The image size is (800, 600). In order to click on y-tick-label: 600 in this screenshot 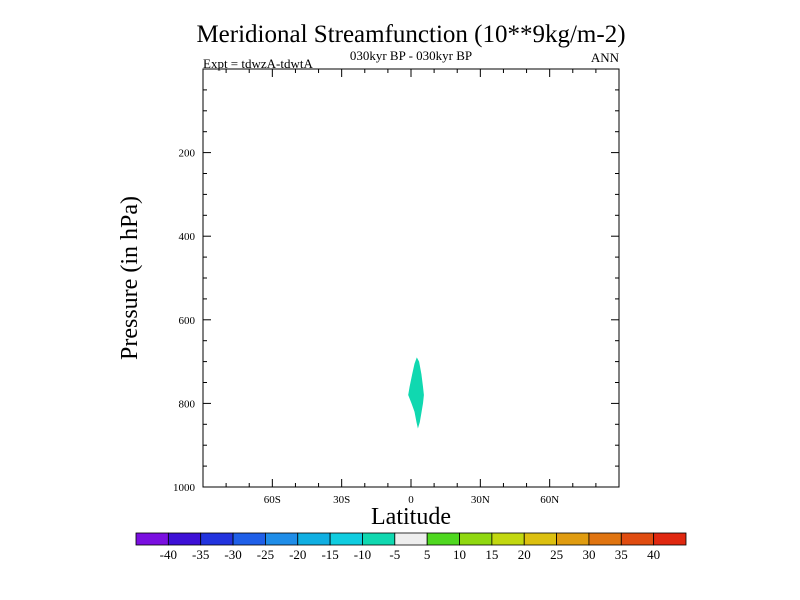, I will do `click(187, 321)`.